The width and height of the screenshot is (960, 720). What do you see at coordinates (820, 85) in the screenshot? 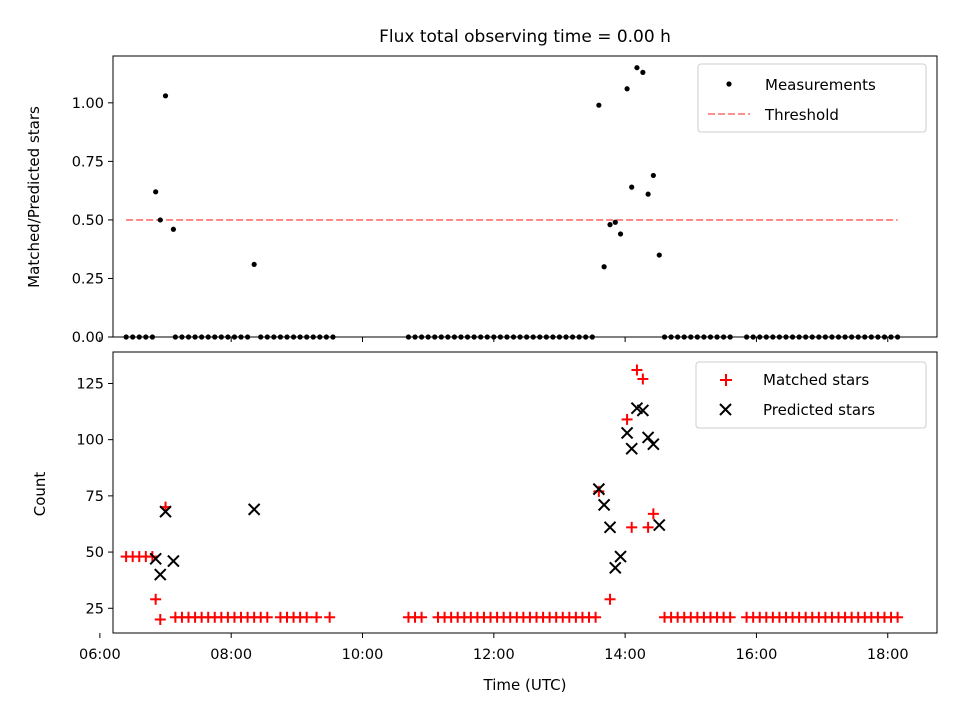
I see `legend-measurements-label: Measurements` at bounding box center [820, 85].